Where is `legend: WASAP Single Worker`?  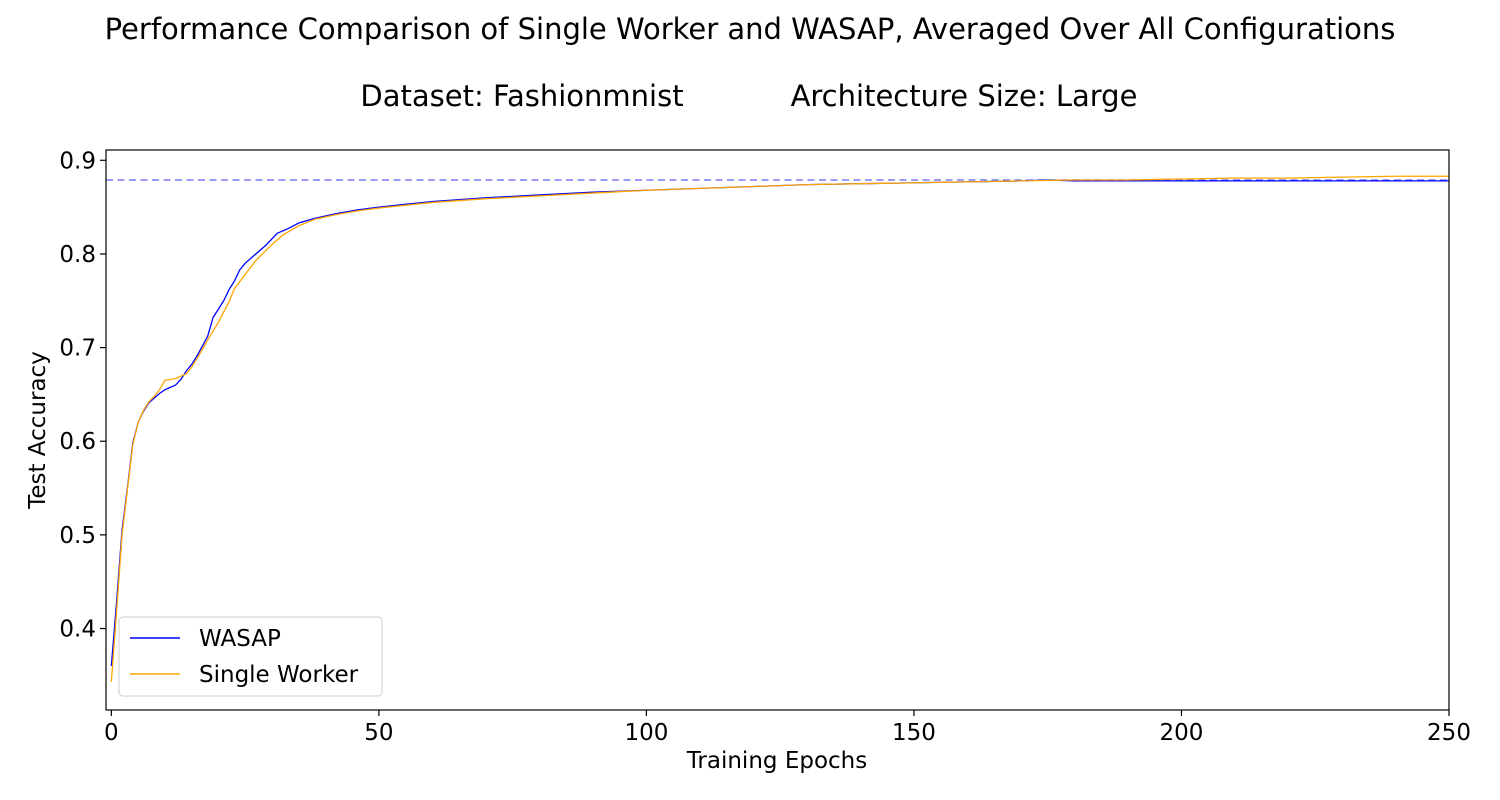
legend: WASAP Single Worker is located at coordinates (250, 656).